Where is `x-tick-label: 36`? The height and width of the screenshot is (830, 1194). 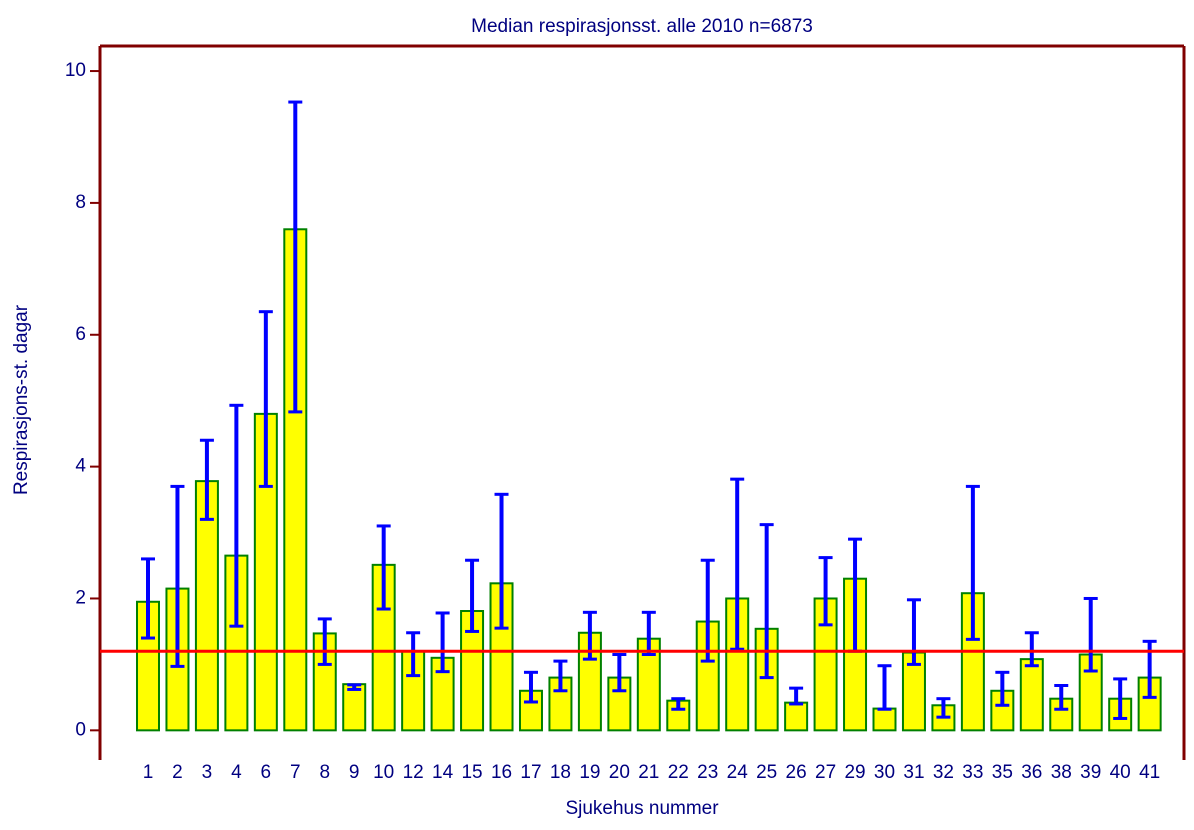
x-tick-label: 36 is located at coordinates (1031, 772).